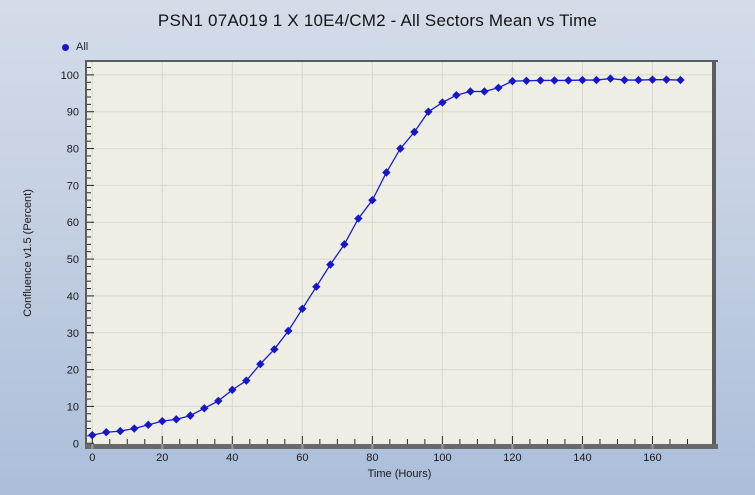 This screenshot has width=755, height=495. What do you see at coordinates (232, 458) in the screenshot?
I see `x-tick-label: 40` at bounding box center [232, 458].